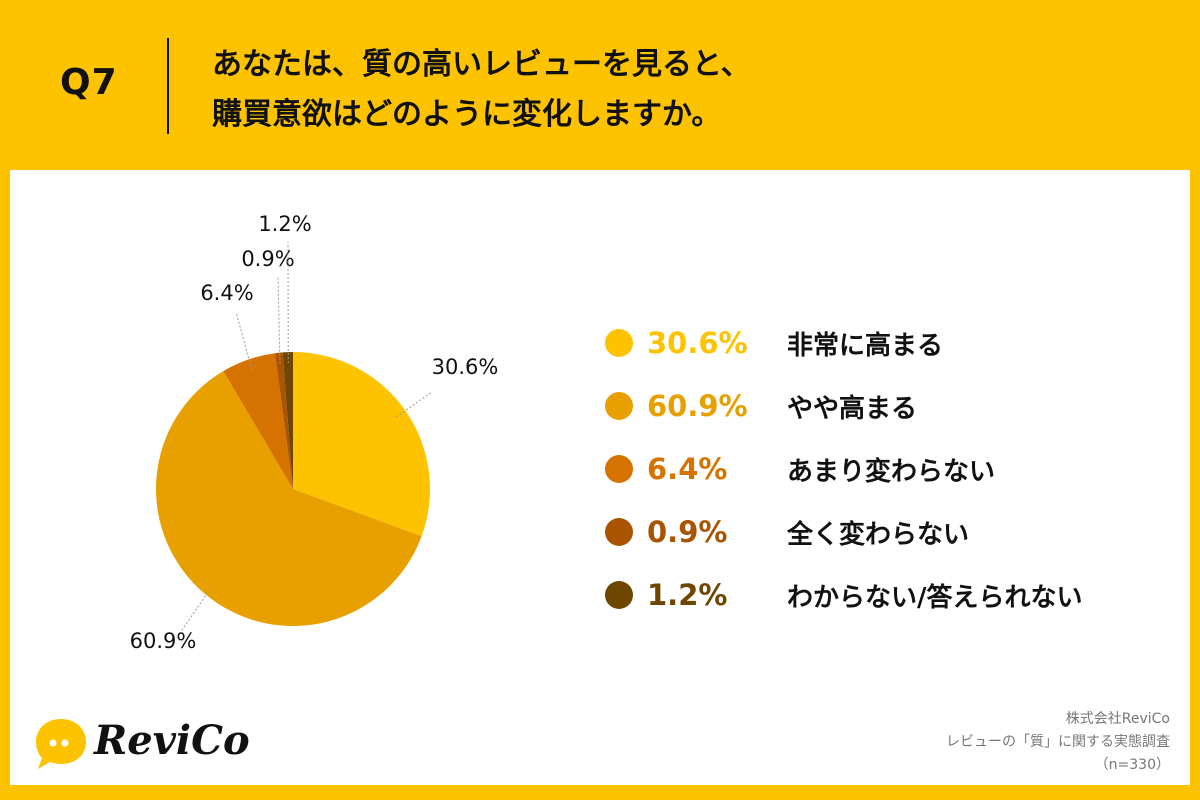 This screenshot has width=1200, height=800. Describe the element at coordinates (761, 406) in the screenshot. I see `legend-item-somewhat-high: 60.9% やや高まる` at that location.